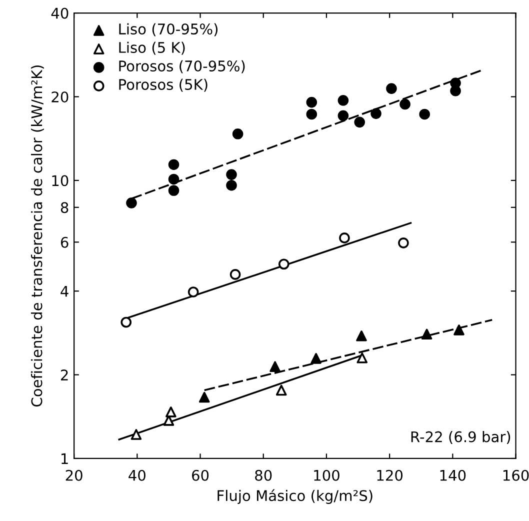 The image size is (529, 521). I want to click on x-tick-label: 40, so click(137, 475).